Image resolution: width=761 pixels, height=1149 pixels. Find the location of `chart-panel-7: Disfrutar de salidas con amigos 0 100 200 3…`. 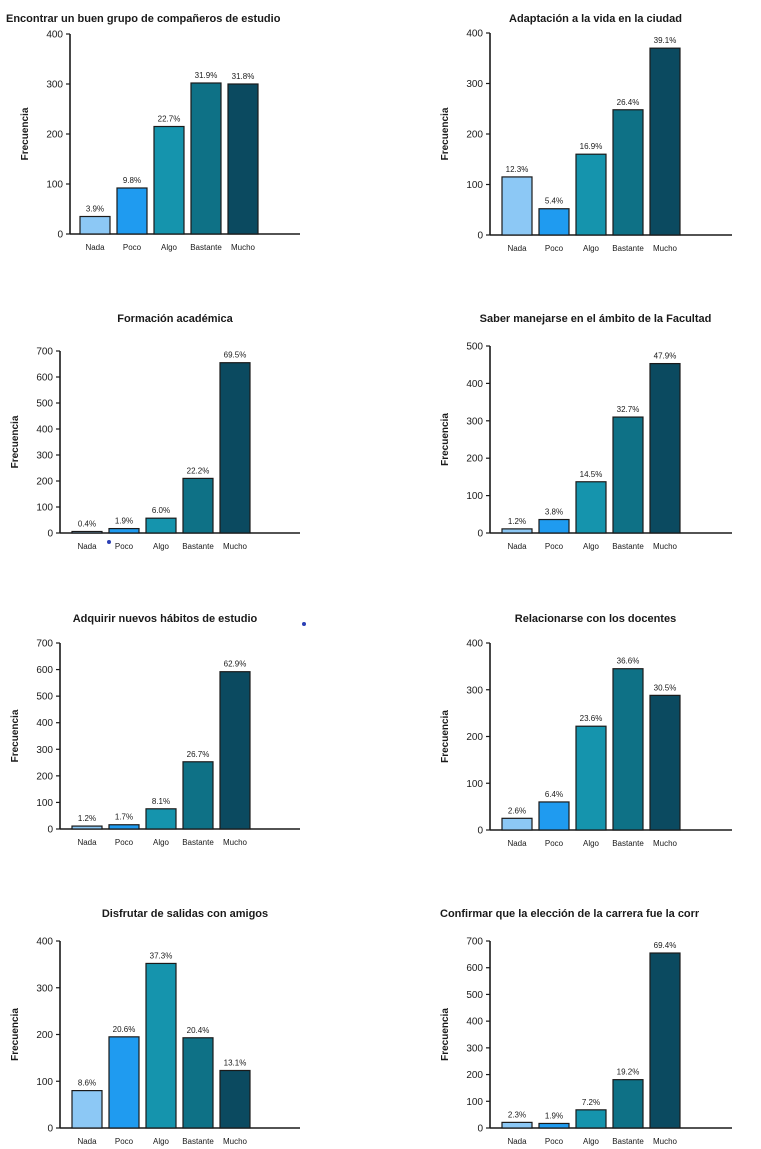

chart-panel-7: Disfrutar de salidas con amigos 0 100 200 3… is located at coordinates (165, 1022).